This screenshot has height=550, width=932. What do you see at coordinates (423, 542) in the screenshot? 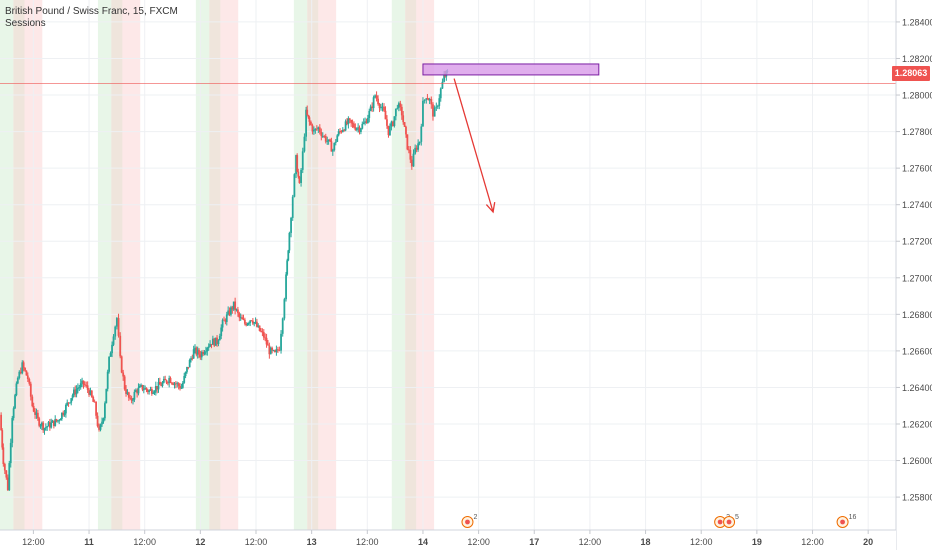
I see `time-tick-label: 14` at bounding box center [423, 542].